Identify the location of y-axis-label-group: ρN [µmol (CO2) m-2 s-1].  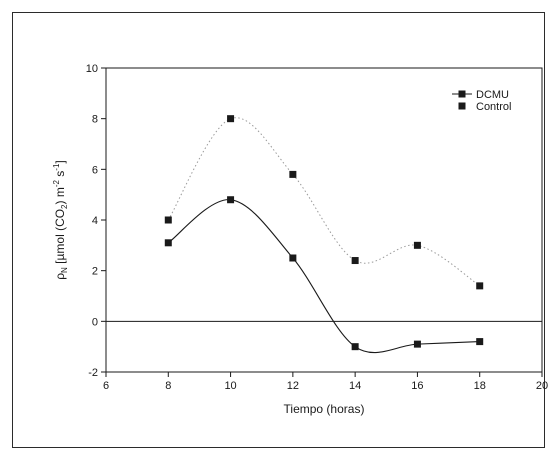
(60, 220).